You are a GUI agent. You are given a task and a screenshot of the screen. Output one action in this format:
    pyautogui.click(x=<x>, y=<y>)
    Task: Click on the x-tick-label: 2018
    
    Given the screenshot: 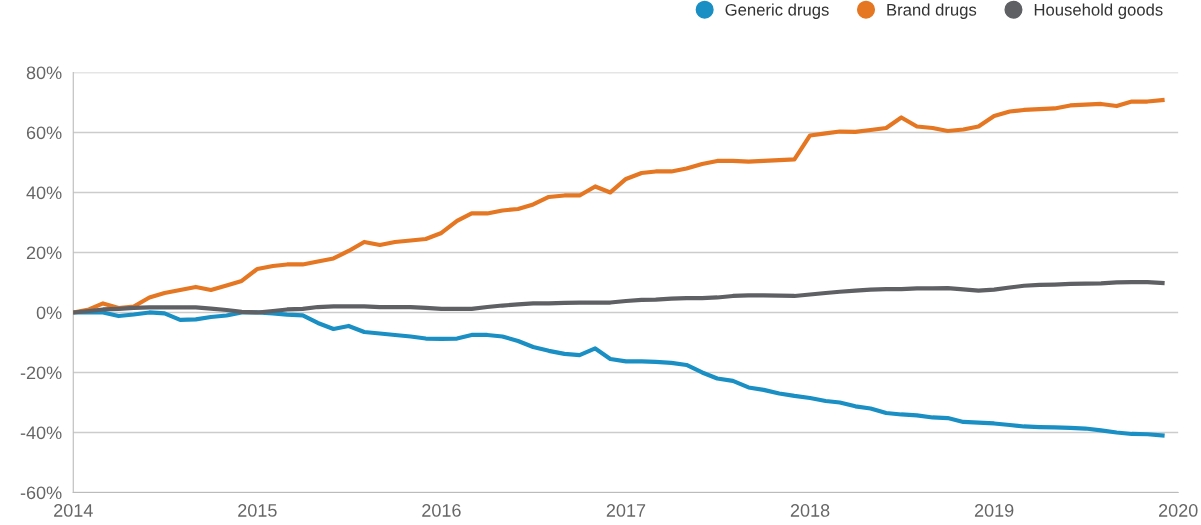 What is the action you would take?
    pyautogui.click(x=810, y=510)
    